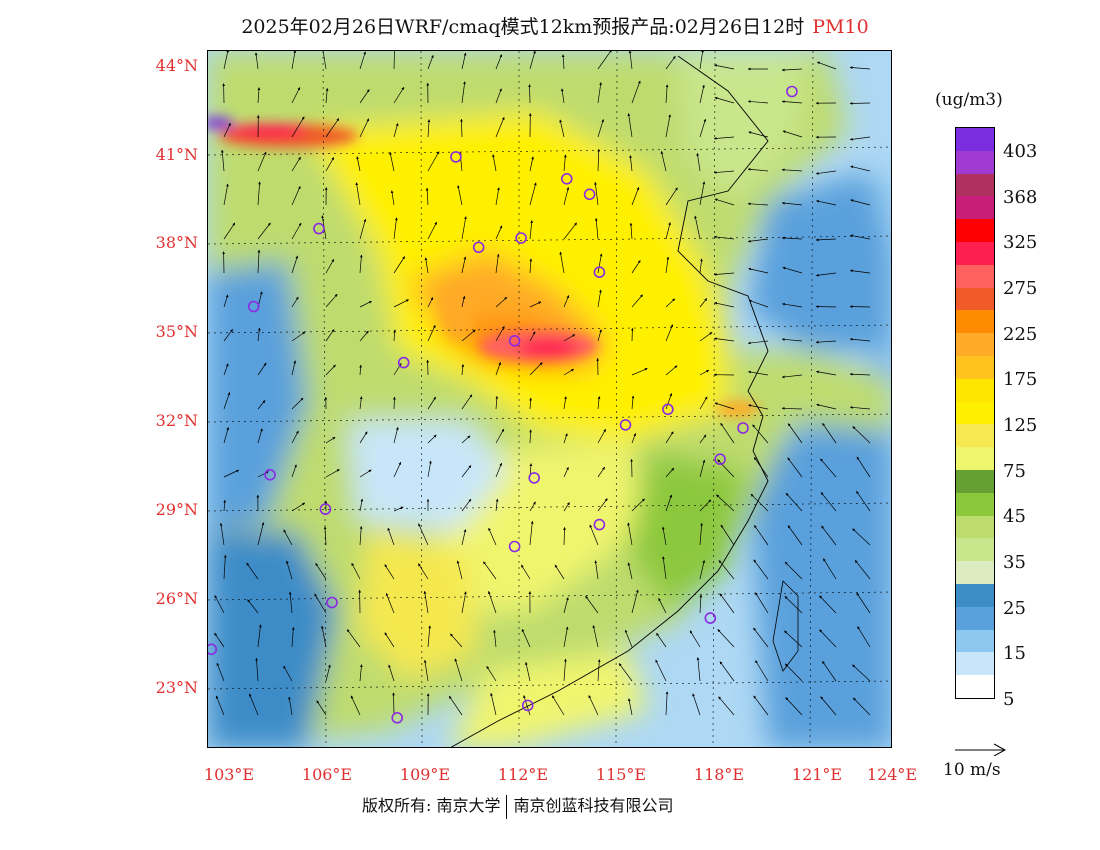  I want to click on copyright-text: 版权所有: 南京大学, so click(431, 805).